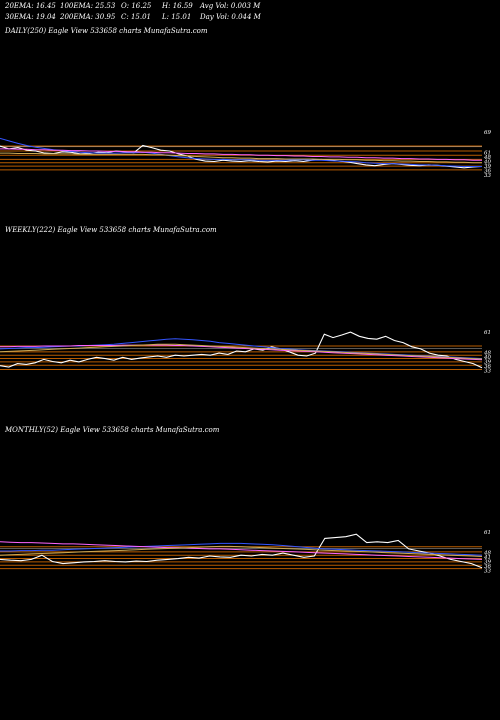 The image size is (500, 720). Describe the element at coordinates (487, 163) in the screenshot. I see `daily-price-label-3: 40` at that location.